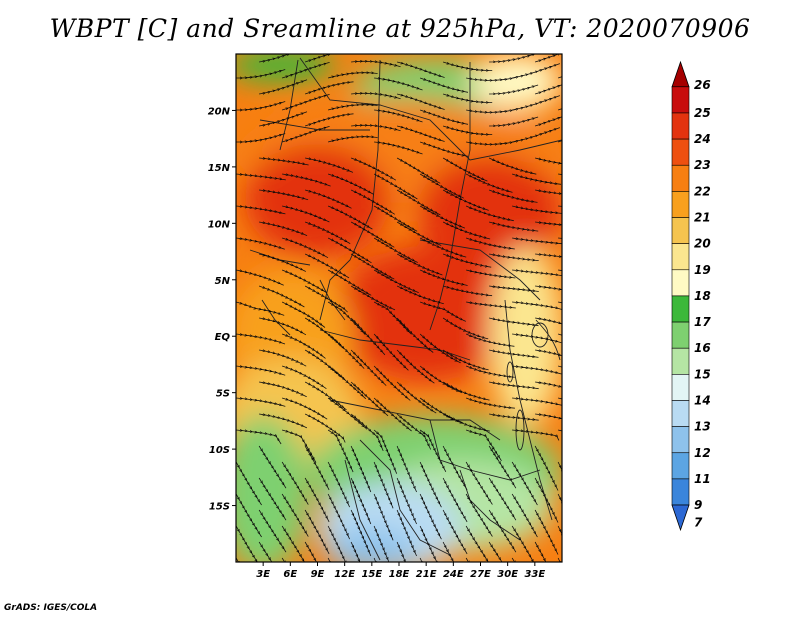 The image size is (800, 618). What do you see at coordinates (702, 400) in the screenshot?
I see `colorbar-label: 14` at bounding box center [702, 400].